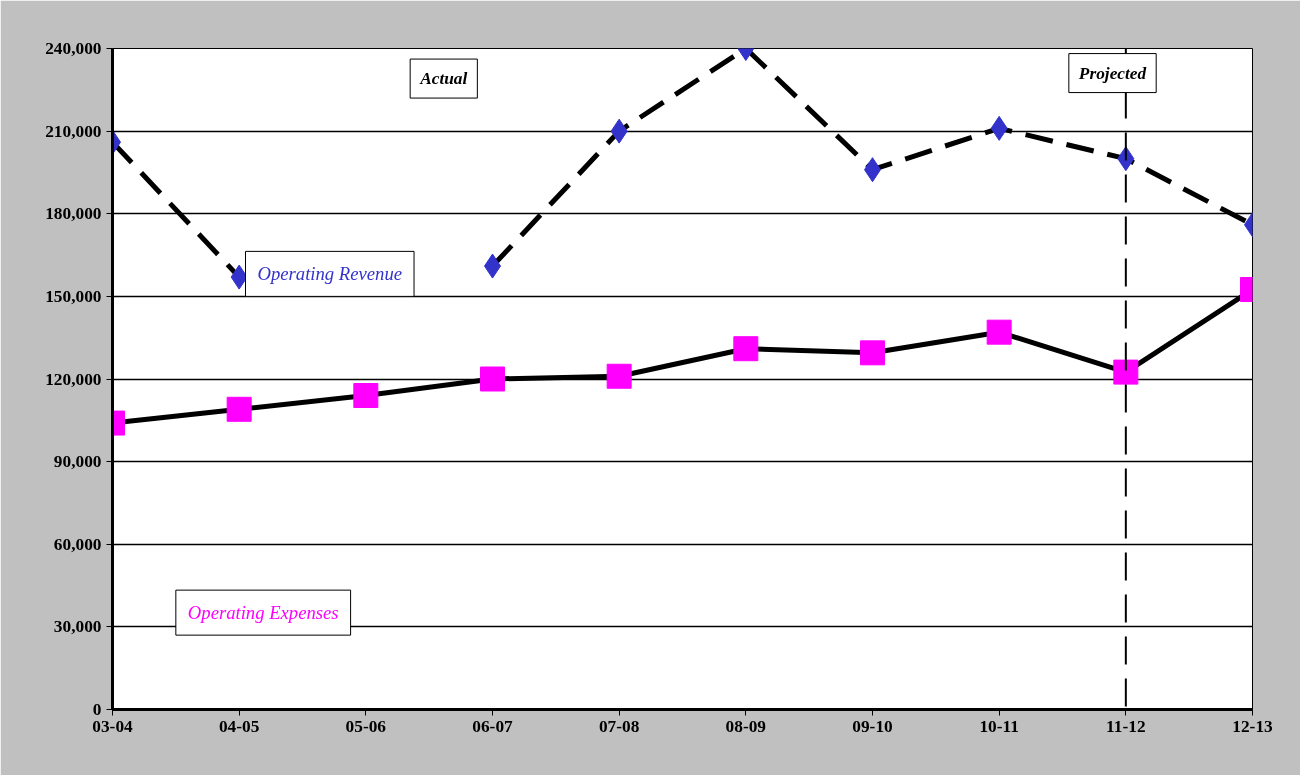  Describe the element at coordinates (239, 726) in the screenshot. I see `x-tick-label: 04-05` at that location.